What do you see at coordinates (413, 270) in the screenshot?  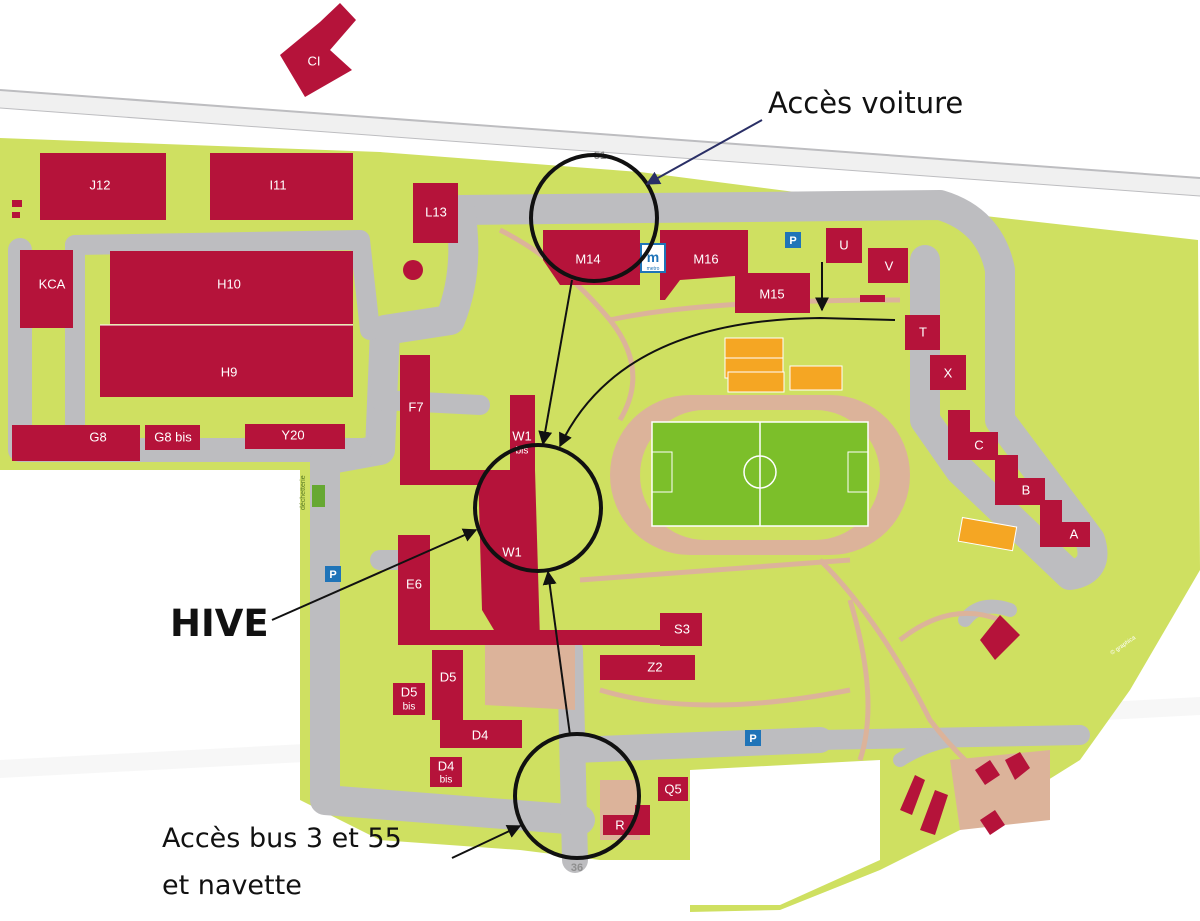 I see `building-l13-round` at bounding box center [413, 270].